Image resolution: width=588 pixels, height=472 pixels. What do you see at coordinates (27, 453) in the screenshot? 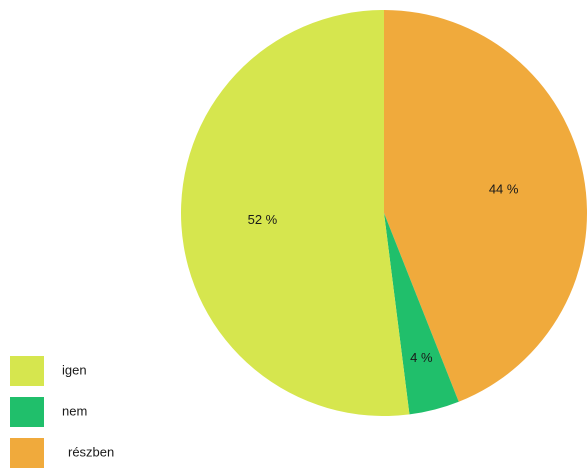
I see `legend-swatch-részben` at bounding box center [27, 453].